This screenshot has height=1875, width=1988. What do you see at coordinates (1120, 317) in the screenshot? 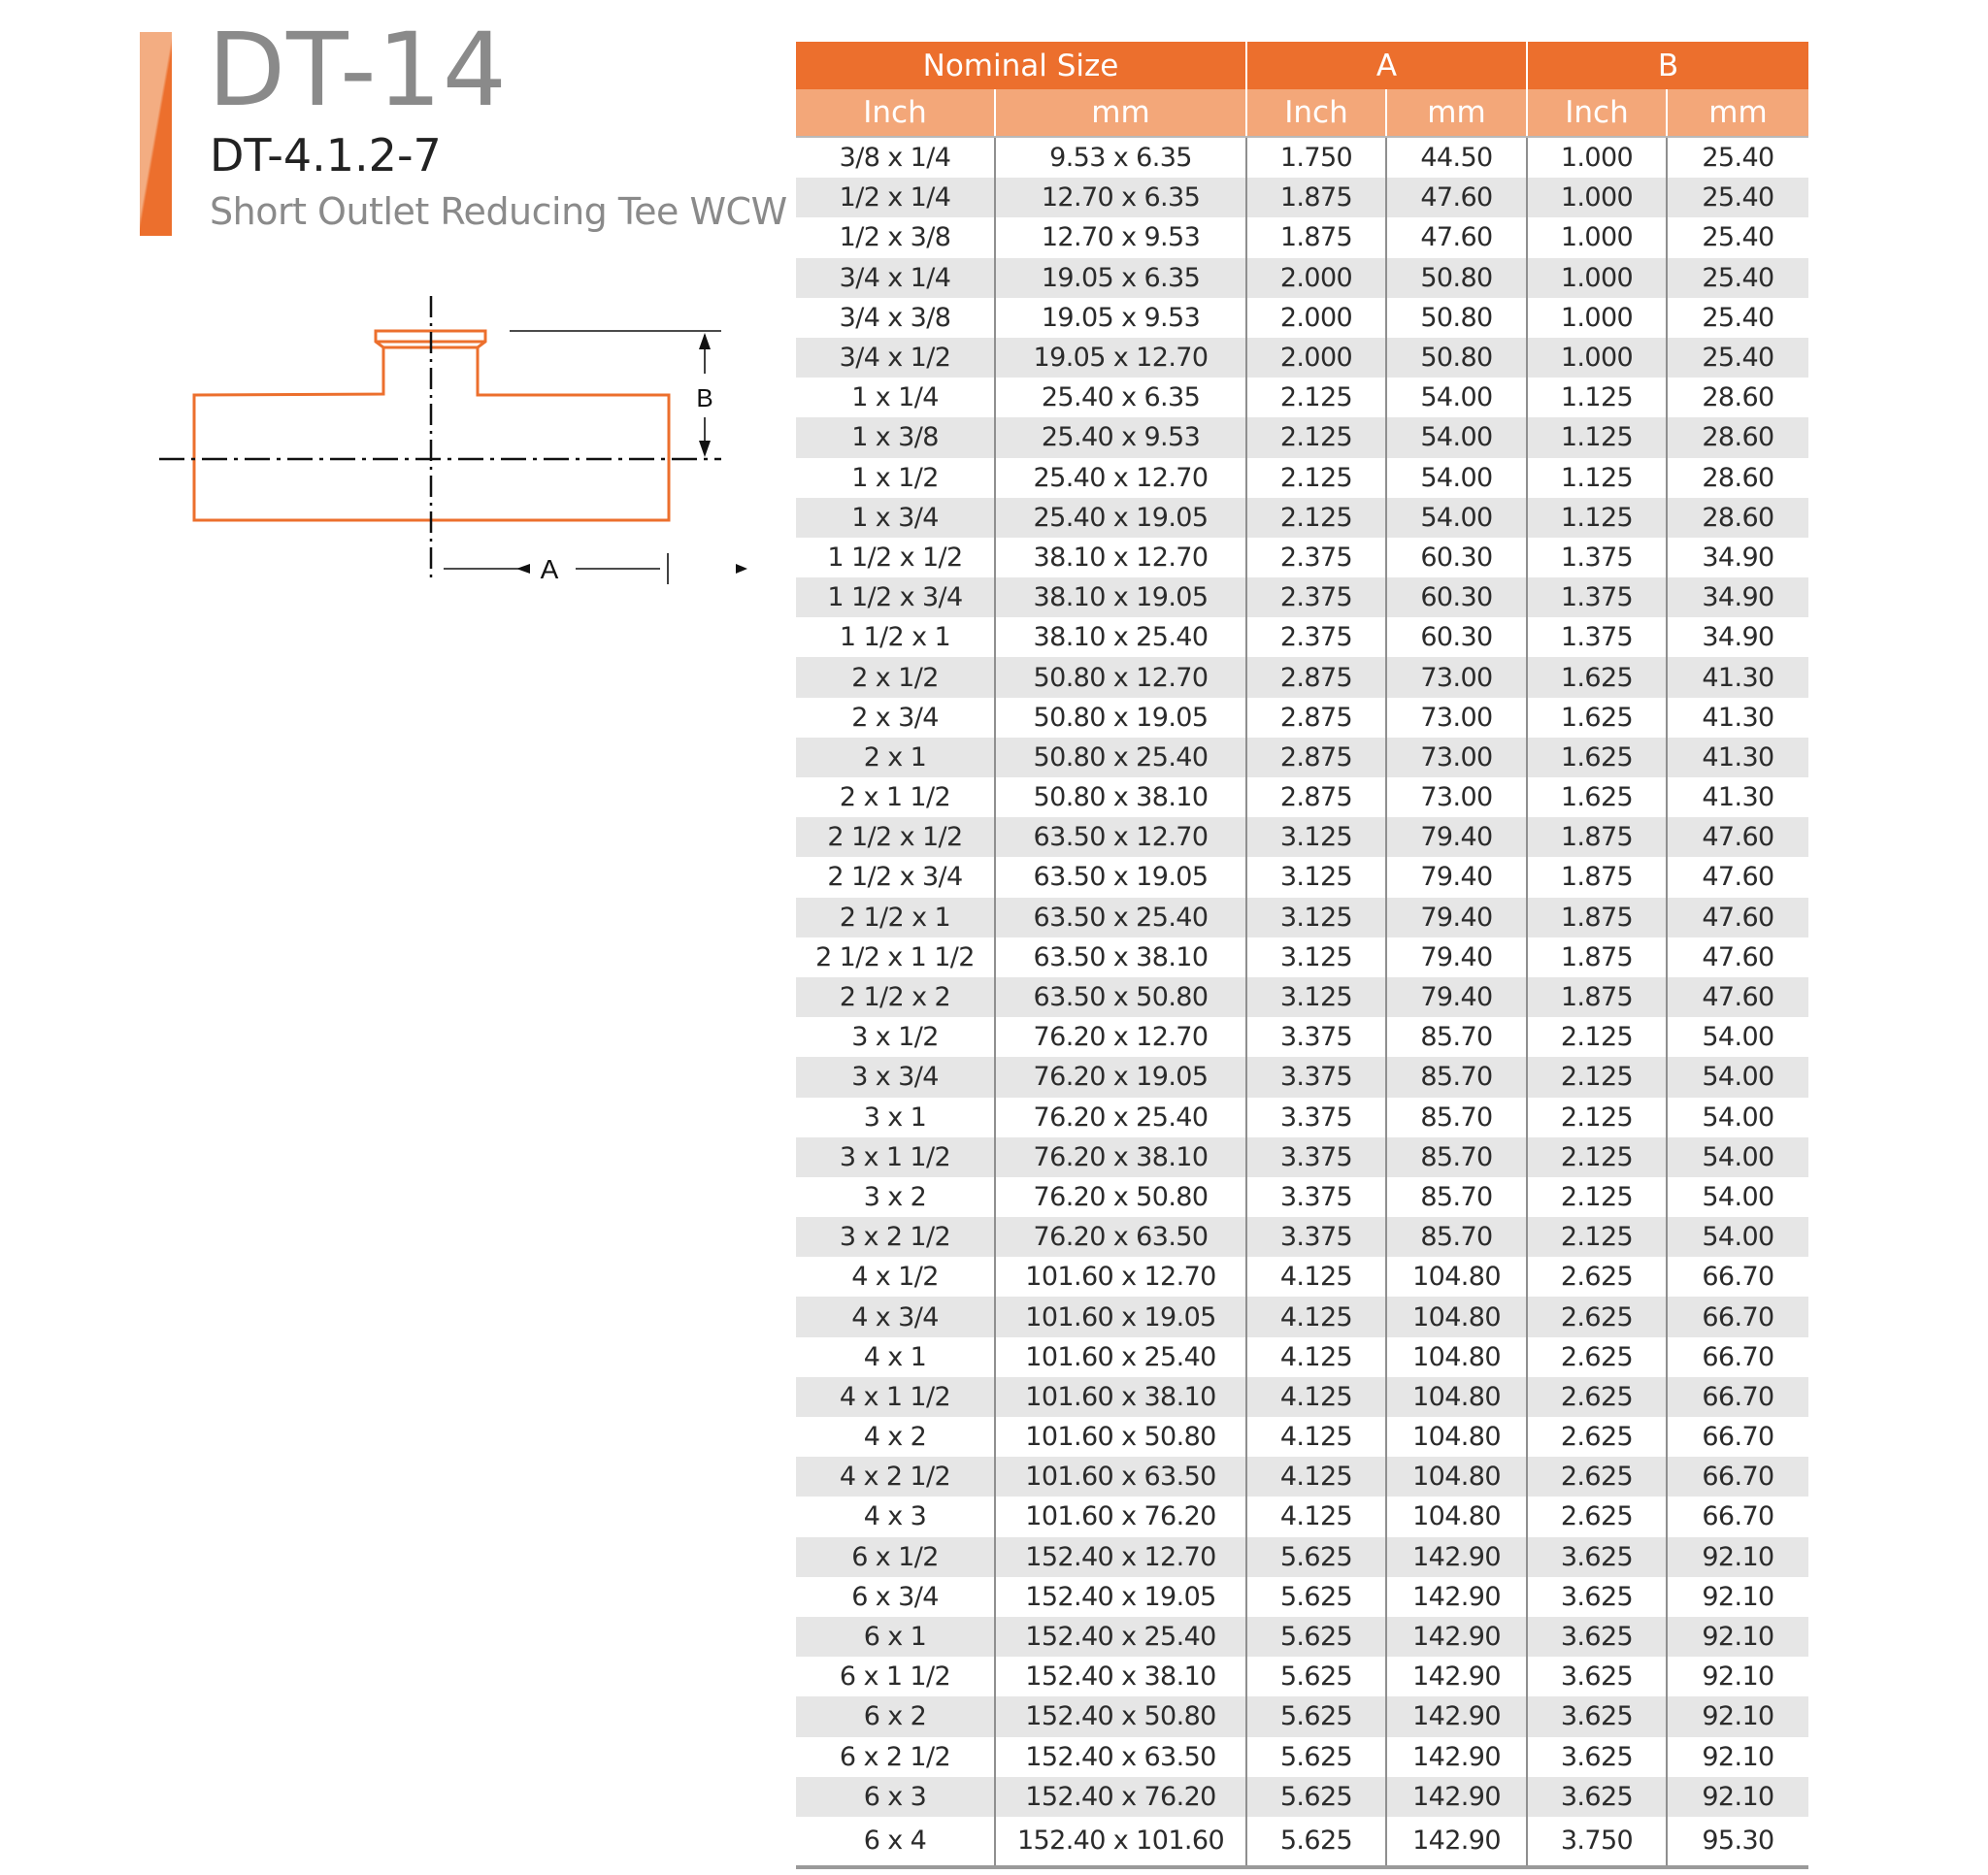
I see `cell-nominal-mm: 19.05 x 9.53` at bounding box center [1120, 317].